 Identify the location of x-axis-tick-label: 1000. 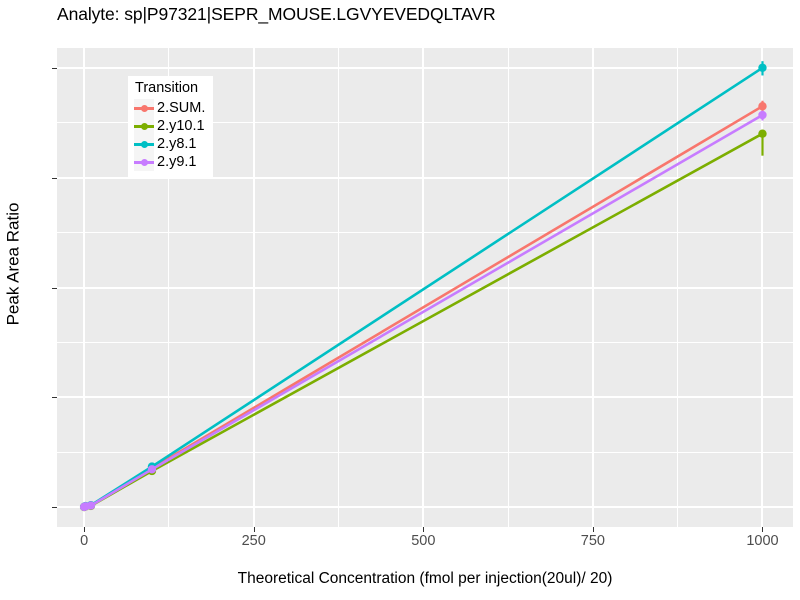
(762, 541).